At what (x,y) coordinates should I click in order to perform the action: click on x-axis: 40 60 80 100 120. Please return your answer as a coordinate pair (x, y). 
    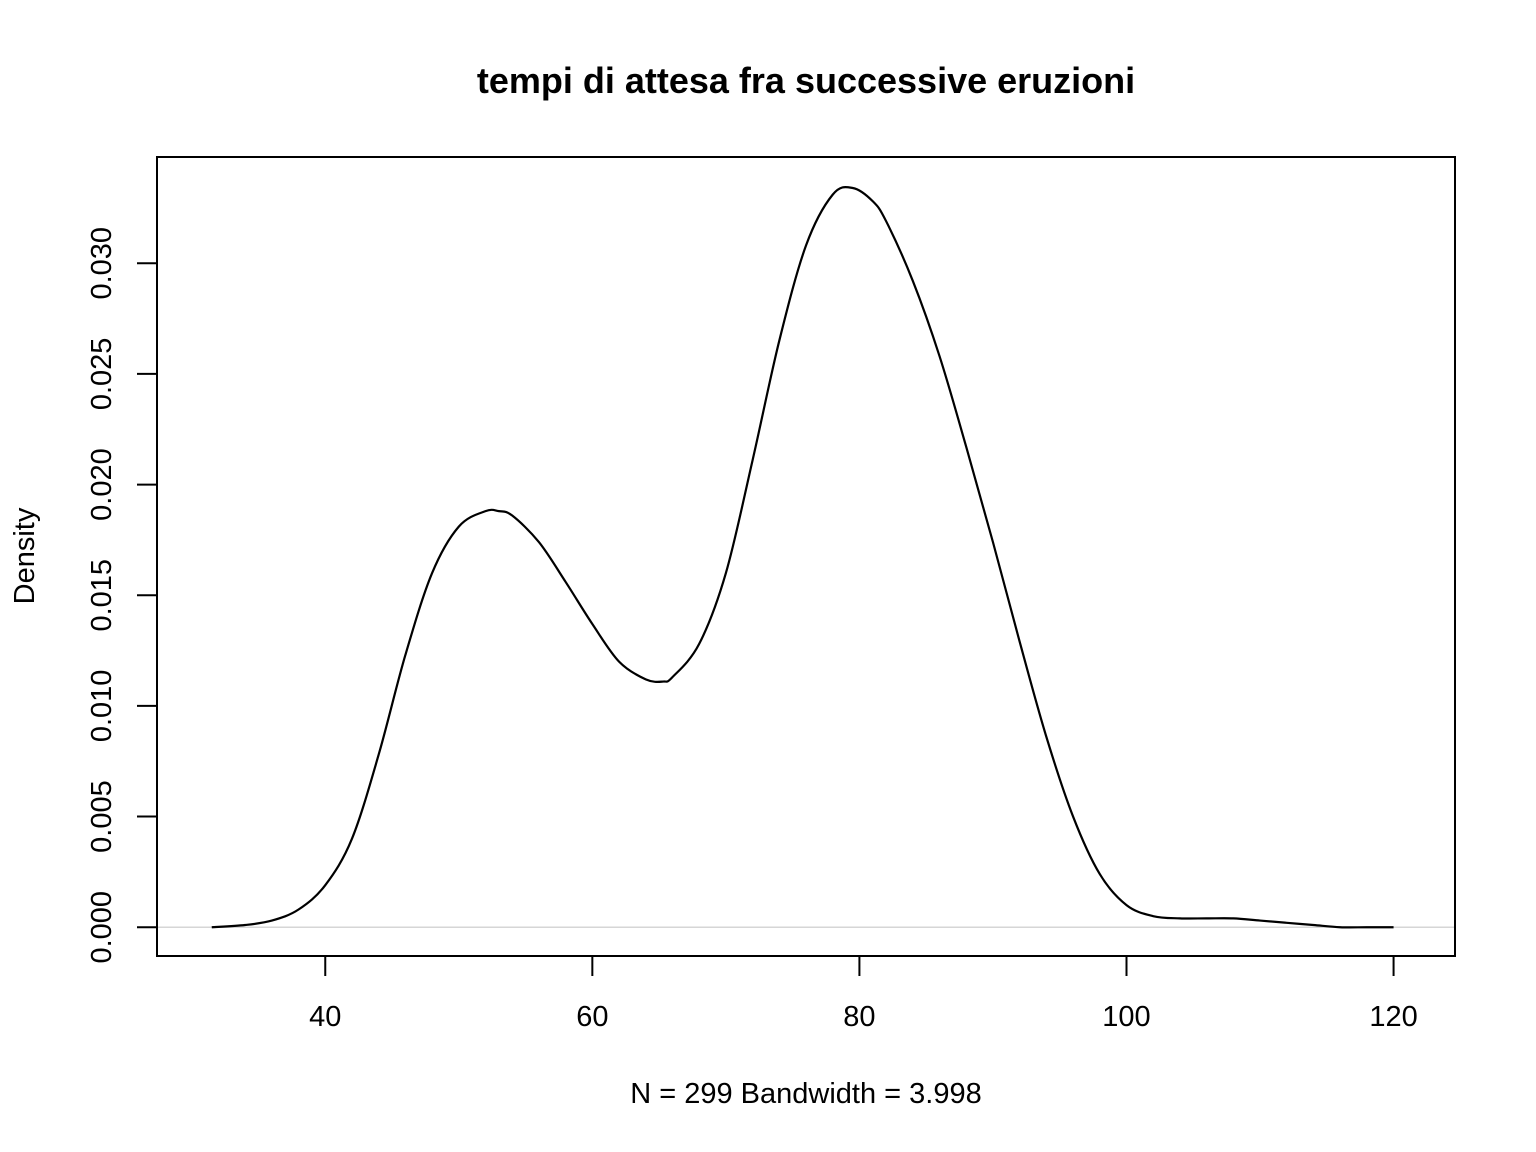
    Looking at the image, I should click on (863, 994).